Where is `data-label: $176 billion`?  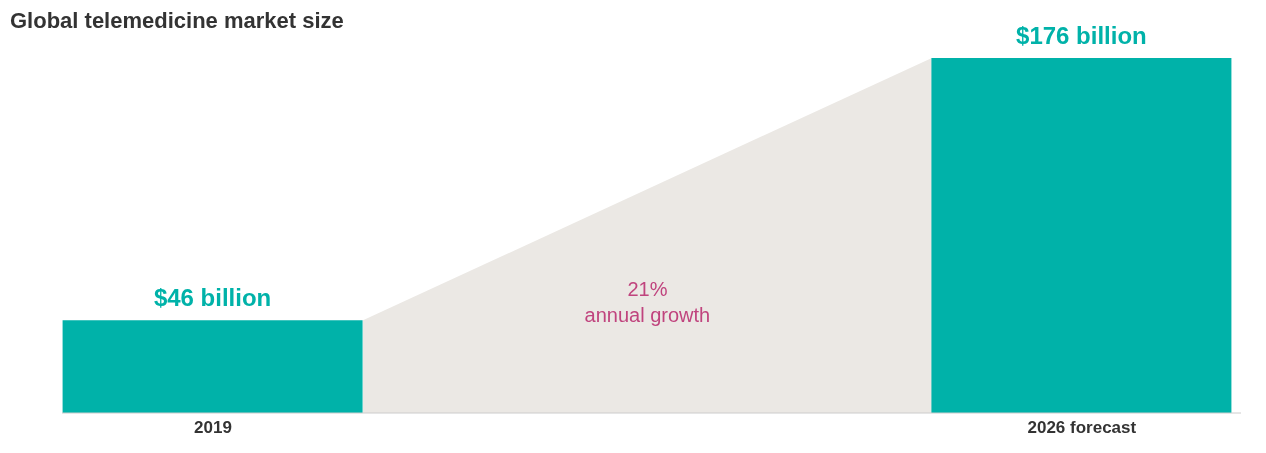
data-label: $176 billion is located at coordinates (1081, 35).